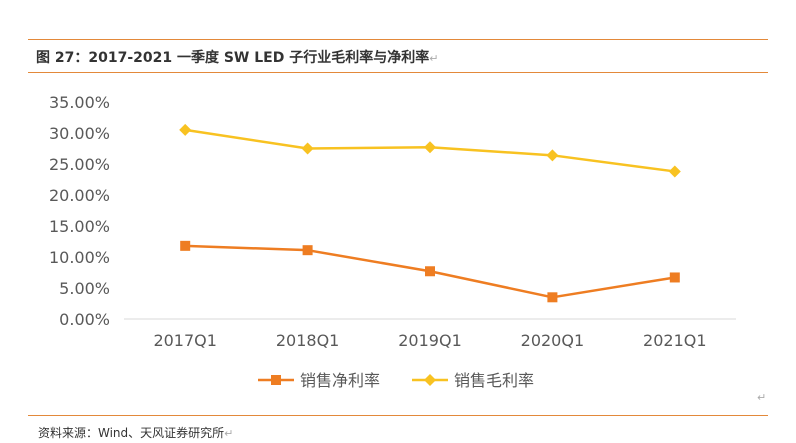 The image size is (796, 443). I want to click on figure-title-text: 图 27：2017-2021 一季度 SW LED 子行业毛利率与净利率, so click(233, 58).